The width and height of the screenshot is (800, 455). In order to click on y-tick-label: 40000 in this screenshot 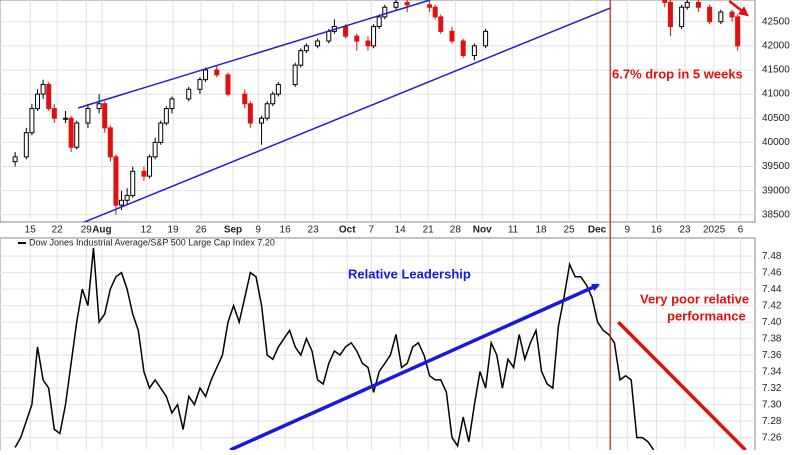, I will do `click(776, 142)`.